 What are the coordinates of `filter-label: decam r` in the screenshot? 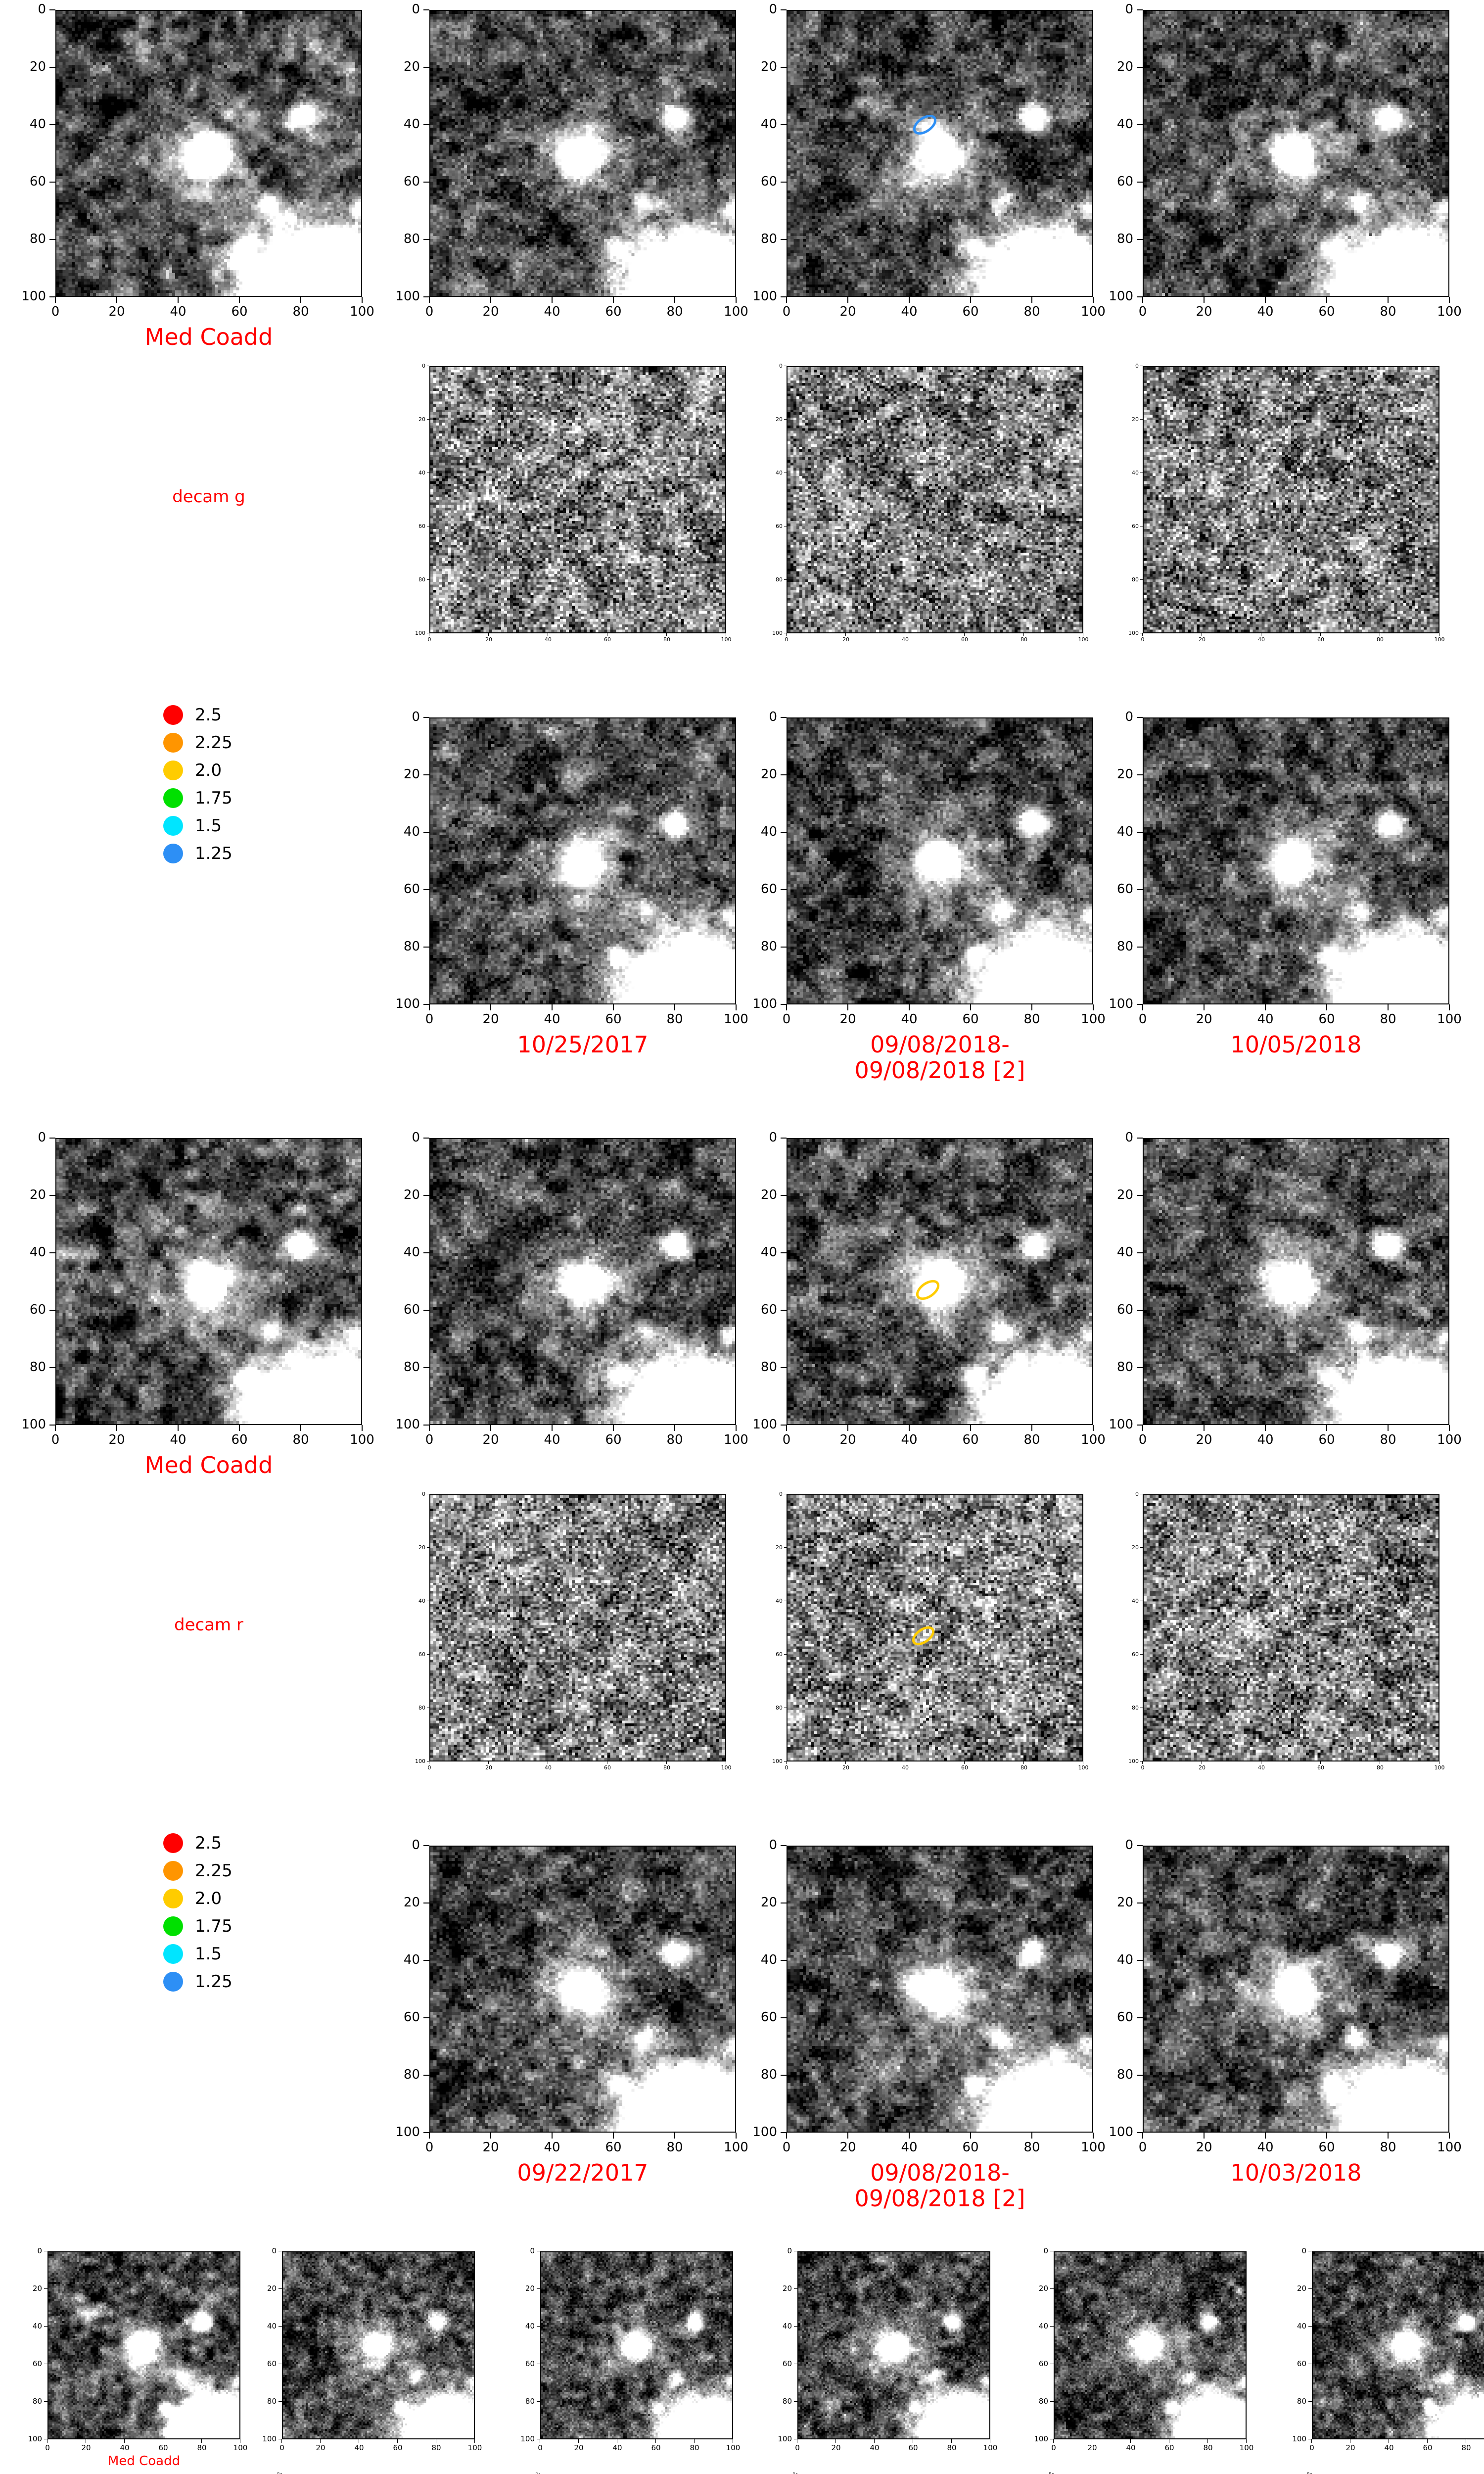 It's located at (208, 1625).